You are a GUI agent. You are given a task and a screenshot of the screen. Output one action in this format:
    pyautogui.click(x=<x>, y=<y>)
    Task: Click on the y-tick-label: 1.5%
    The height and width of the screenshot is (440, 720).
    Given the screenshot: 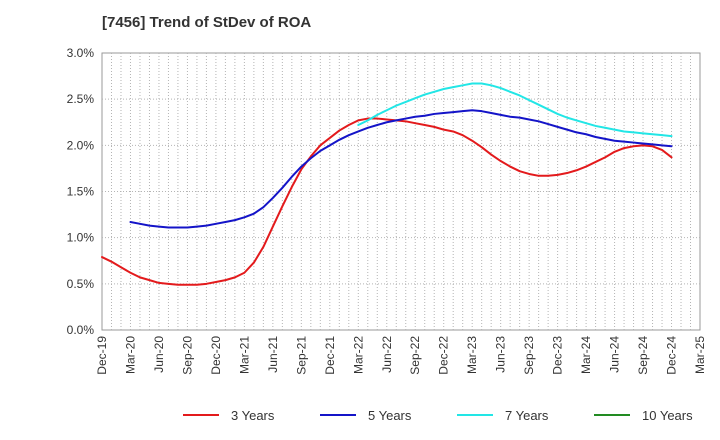 What is the action you would take?
    pyautogui.click(x=81, y=192)
    